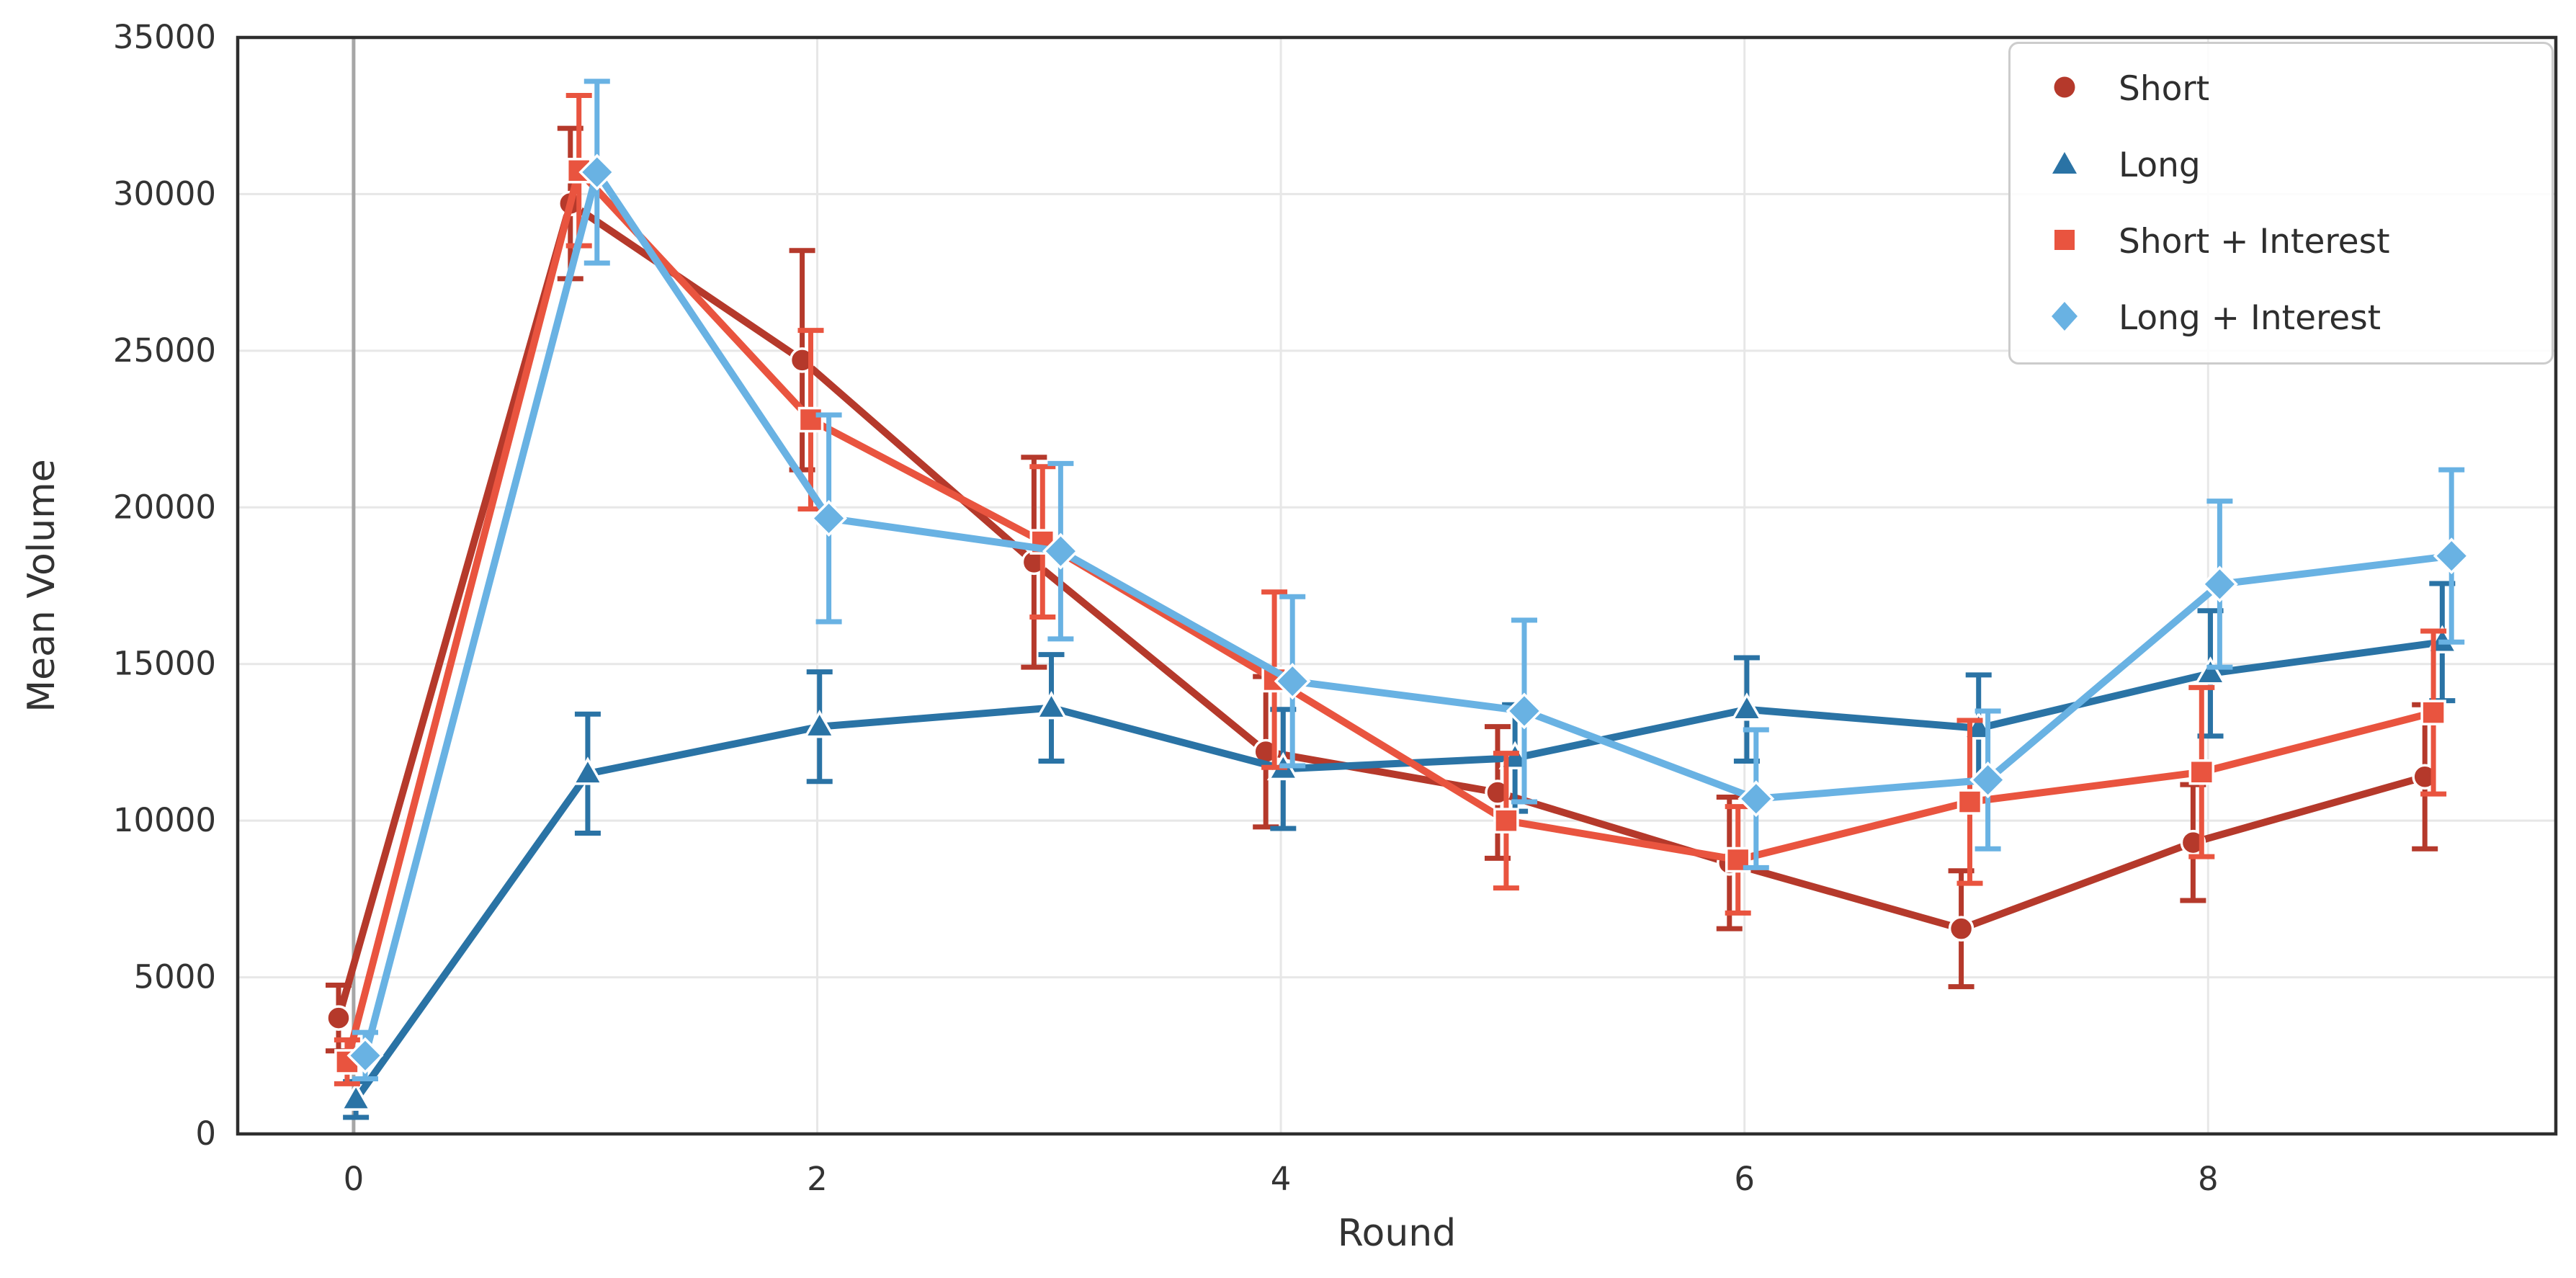 Image resolution: width=2576 pixels, height=1278 pixels. What do you see at coordinates (818, 1179) in the screenshot?
I see `x-tick-label: 2` at bounding box center [818, 1179].